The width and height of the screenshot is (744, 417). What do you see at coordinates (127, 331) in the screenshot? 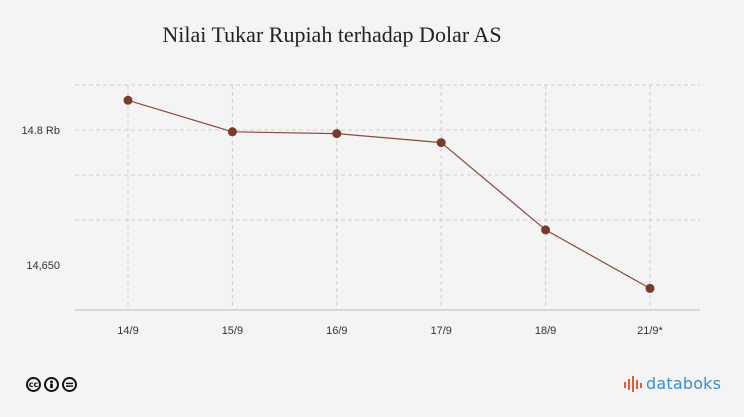
I see `x-tick-label: 14/9` at bounding box center [127, 331].